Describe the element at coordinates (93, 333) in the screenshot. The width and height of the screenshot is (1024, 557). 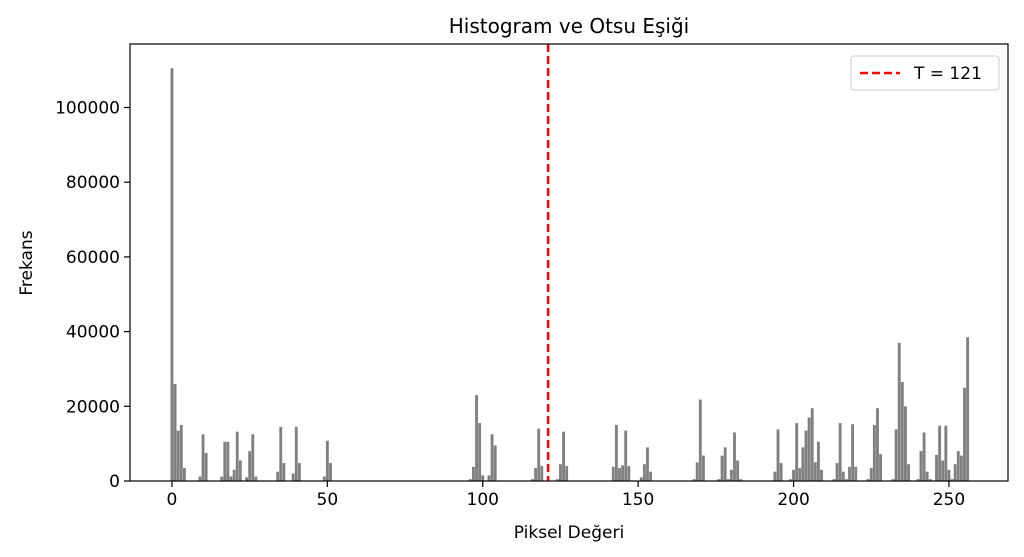
I see `y-tick-label: 40000` at that location.